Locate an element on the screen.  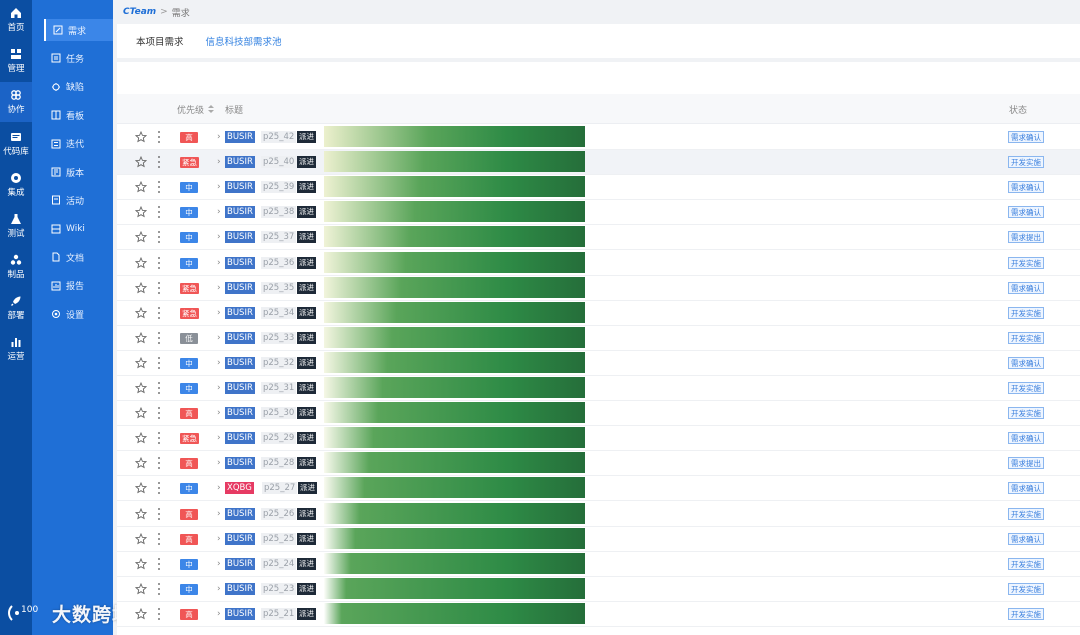
requirement-code: p25_32 is located at coordinates (279, 362).